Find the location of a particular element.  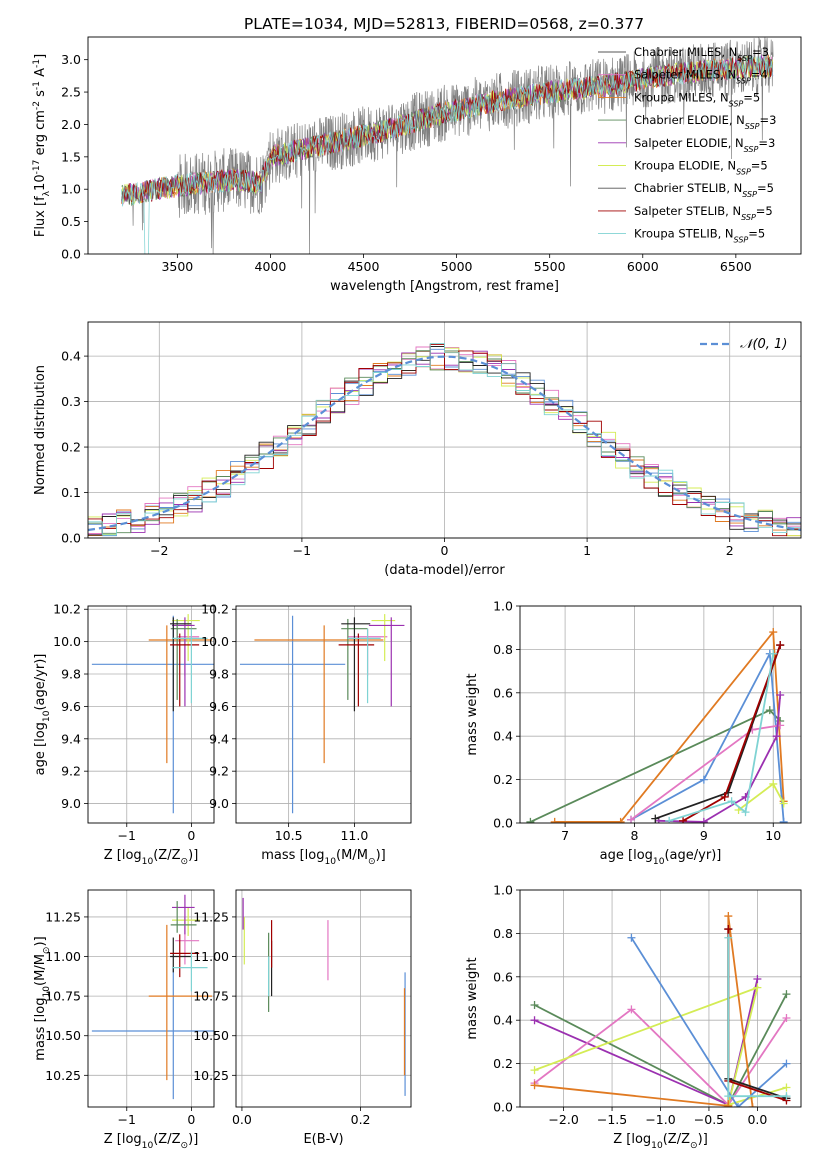

x-tick-label: 8 is located at coordinates (635, 835).